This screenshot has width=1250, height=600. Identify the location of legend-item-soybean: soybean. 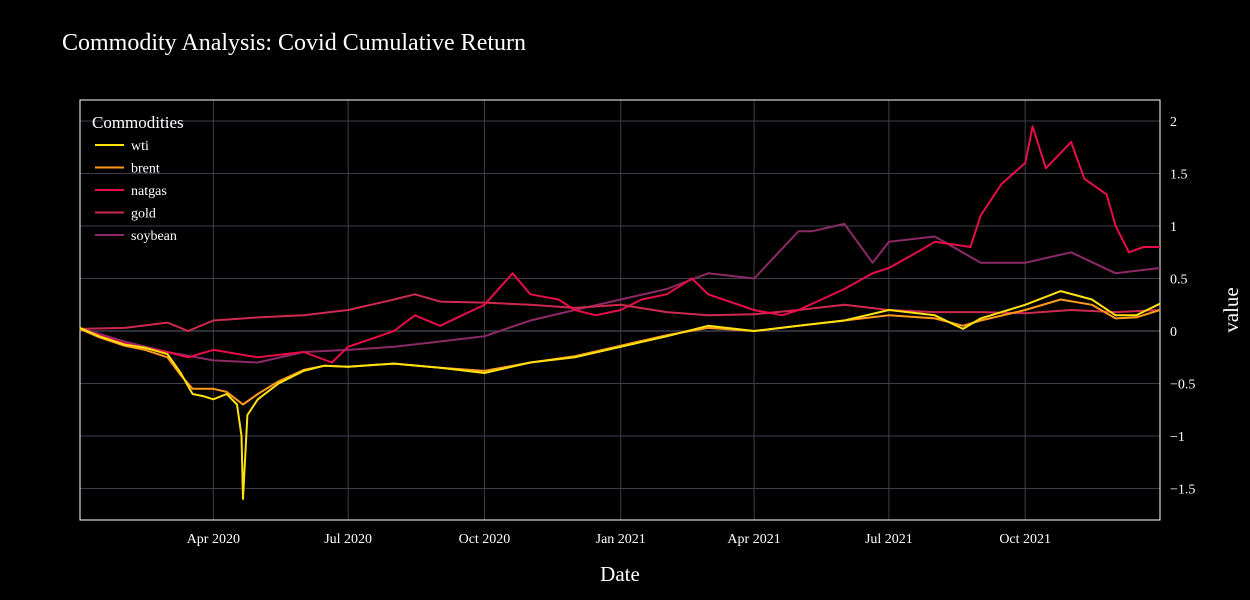
(136, 236).